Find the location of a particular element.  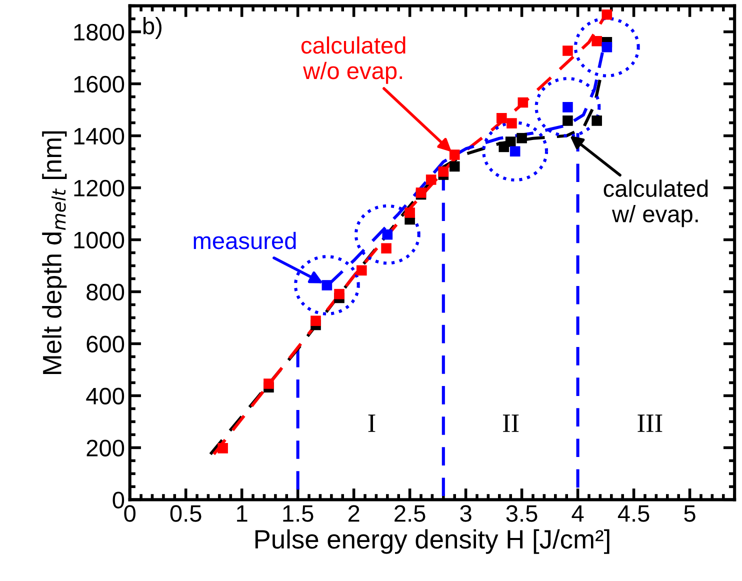

y-axis-title: Melt depth d$_{melt}$ [nm] is located at coordinates (54, 252).